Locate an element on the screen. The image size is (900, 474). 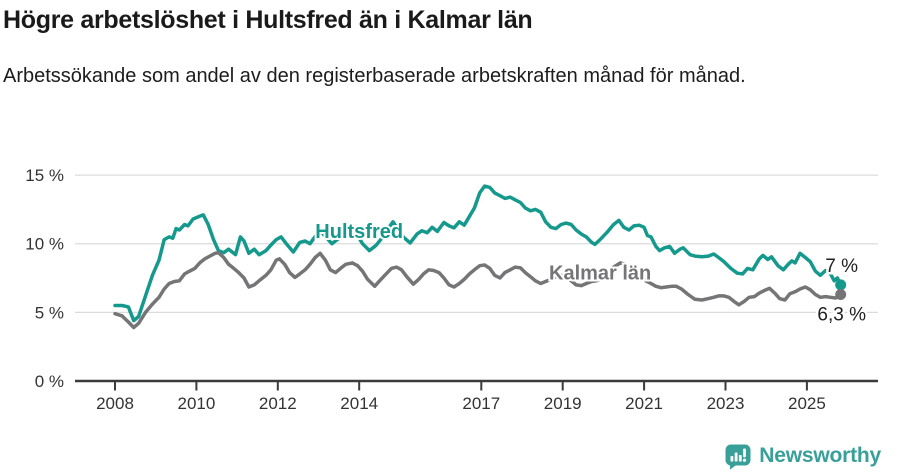
x-axis-tick-label: 2019 is located at coordinates (563, 403).